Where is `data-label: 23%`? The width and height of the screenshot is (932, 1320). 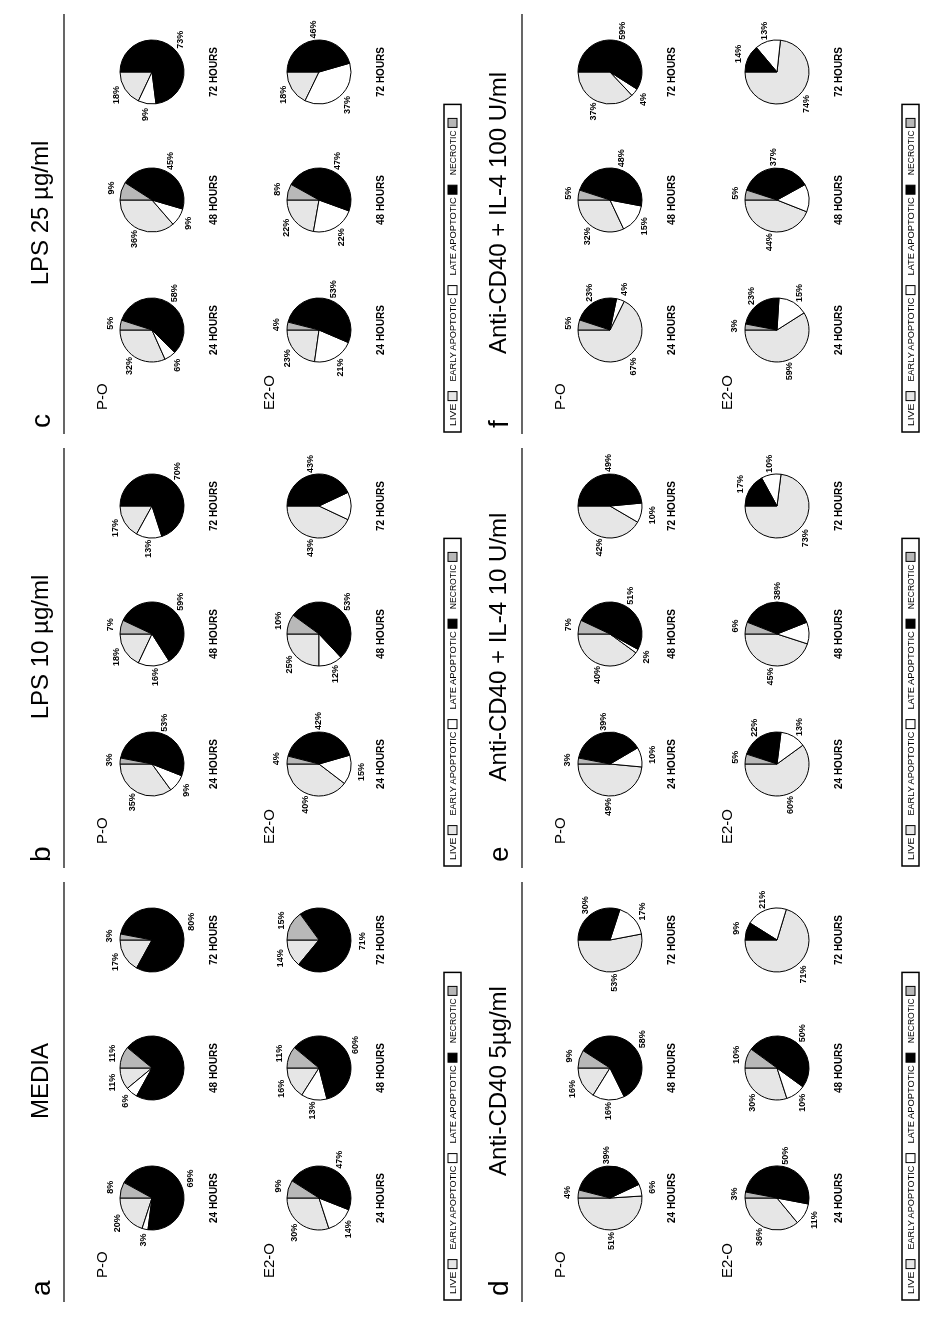
data-label: 23% is located at coordinates (588, 292).